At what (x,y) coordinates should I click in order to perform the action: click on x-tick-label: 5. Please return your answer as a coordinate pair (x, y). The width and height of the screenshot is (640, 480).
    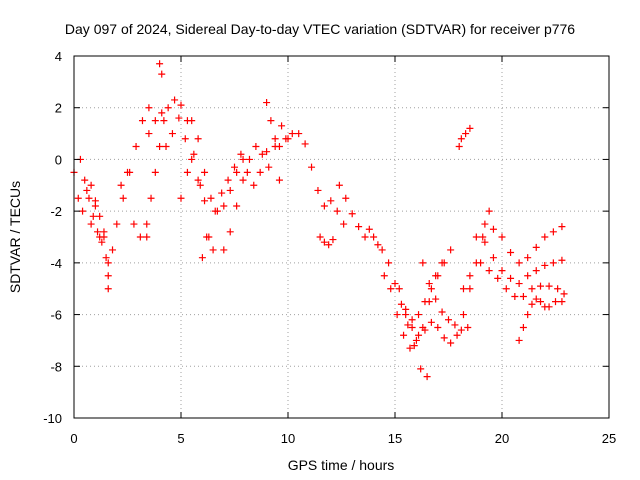
    Looking at the image, I should click on (180, 438).